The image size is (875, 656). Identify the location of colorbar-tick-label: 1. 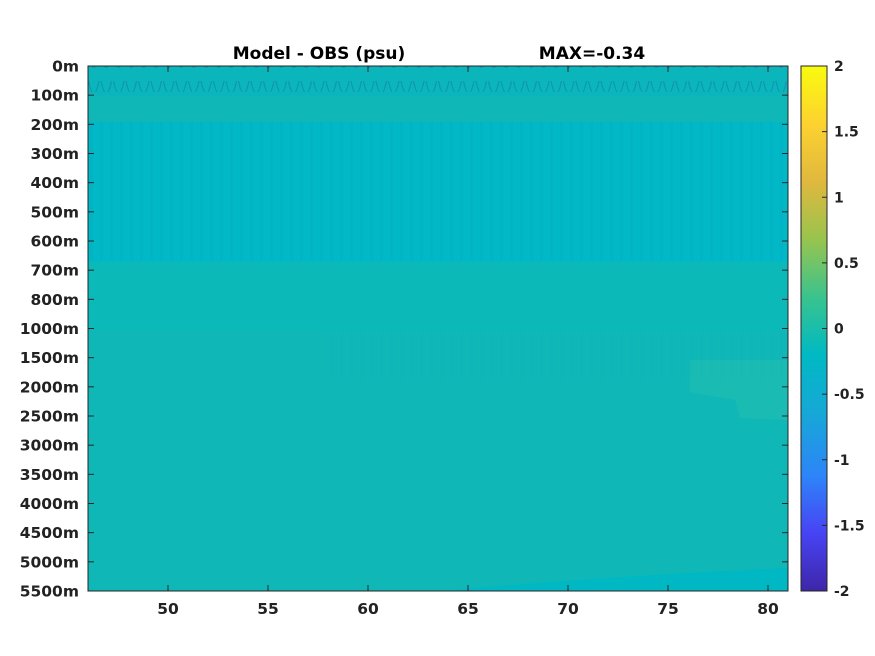
(839, 198).